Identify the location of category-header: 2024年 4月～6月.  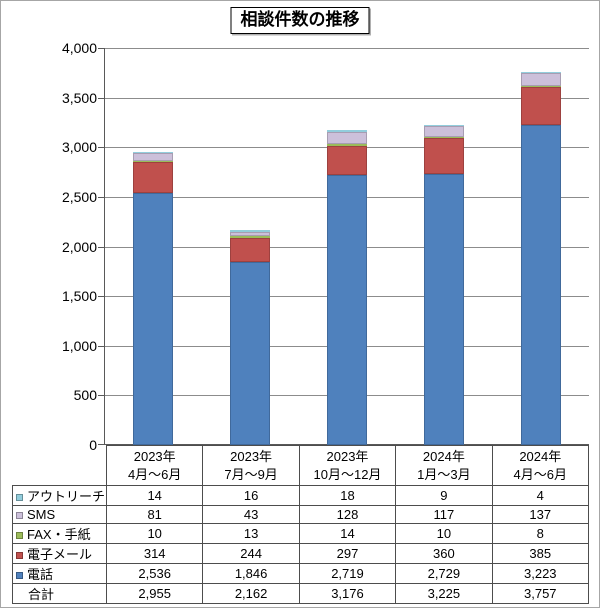
(540, 465).